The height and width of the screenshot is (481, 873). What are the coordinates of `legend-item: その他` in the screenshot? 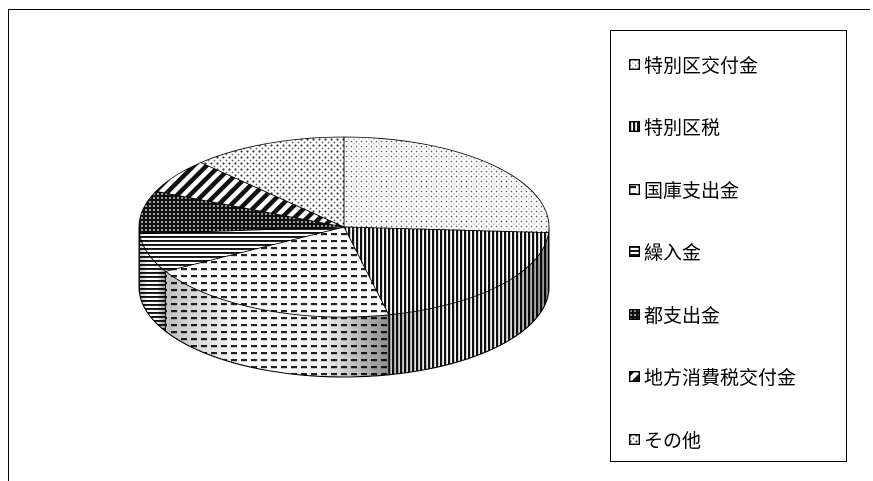 It's located at (665, 439).